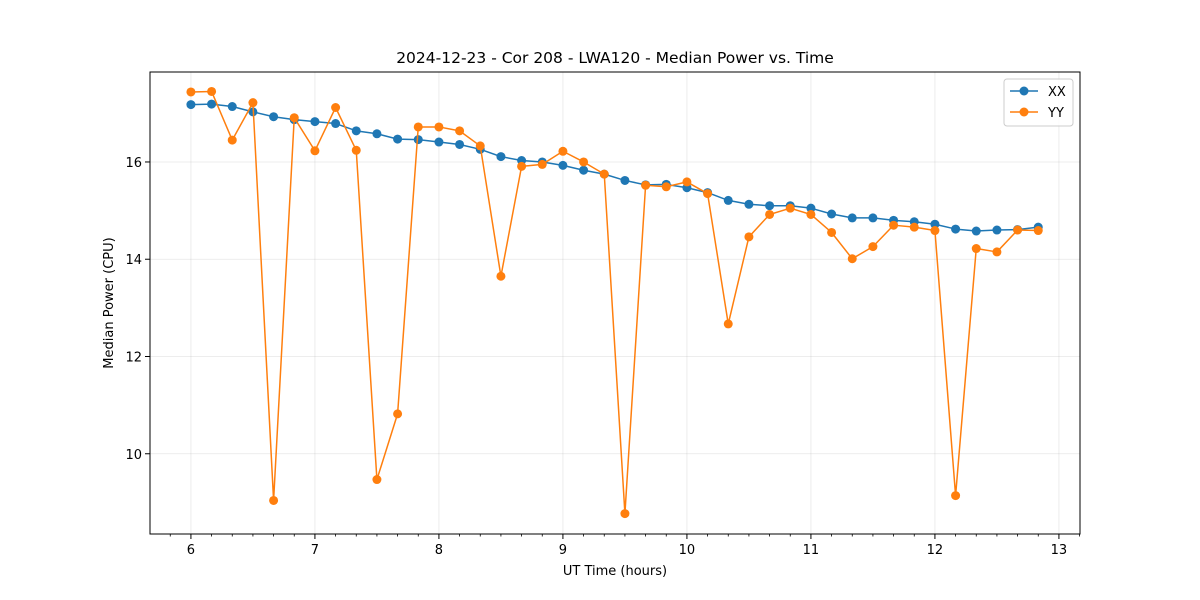 Image resolution: width=1200 pixels, height=600 pixels. Describe the element at coordinates (133, 260) in the screenshot. I see `y-tick-label: 14` at that location.